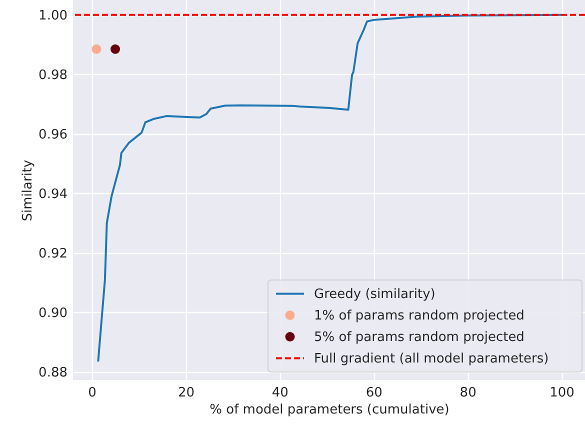 This screenshot has height=428, width=585. I want to click on legend-label: Greedy (similarity), so click(375, 294).